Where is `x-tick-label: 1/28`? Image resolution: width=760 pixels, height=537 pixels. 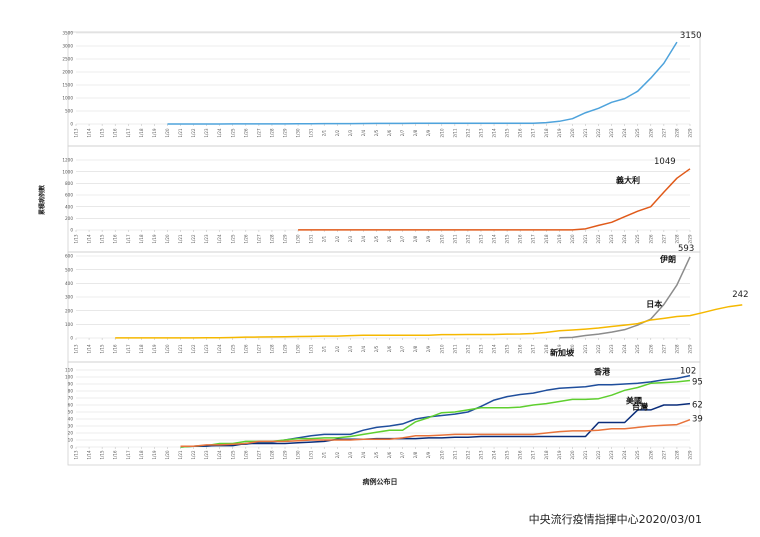
x-tick-label: 1/28 is located at coordinates (271, 132).